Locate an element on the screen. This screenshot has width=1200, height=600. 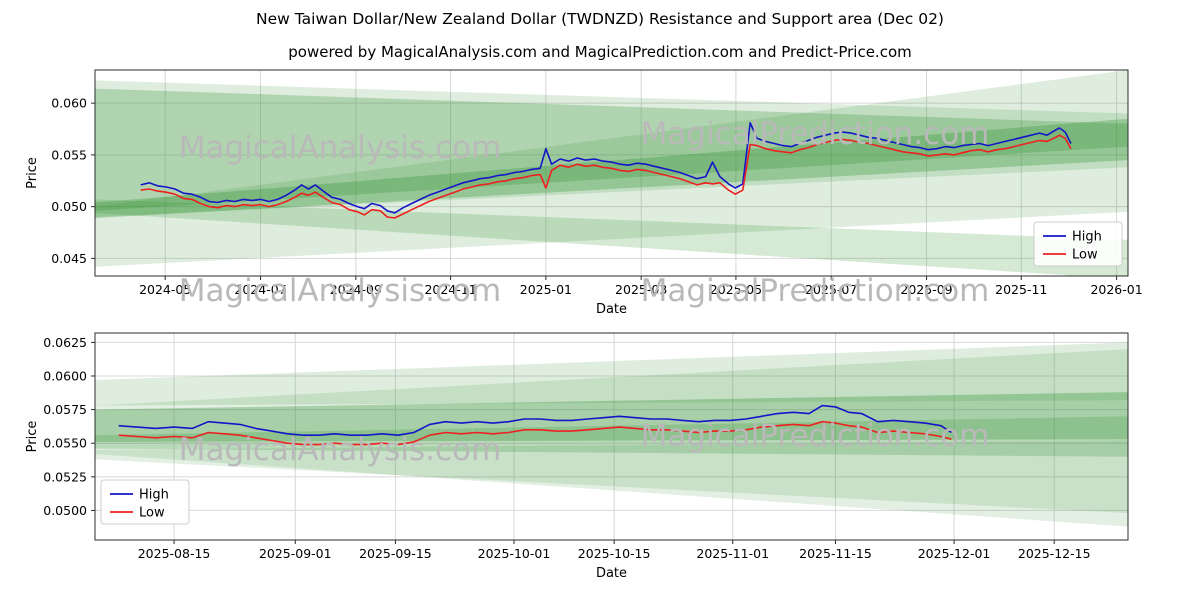
y-tick-label: 0.045 is located at coordinates (69, 258).